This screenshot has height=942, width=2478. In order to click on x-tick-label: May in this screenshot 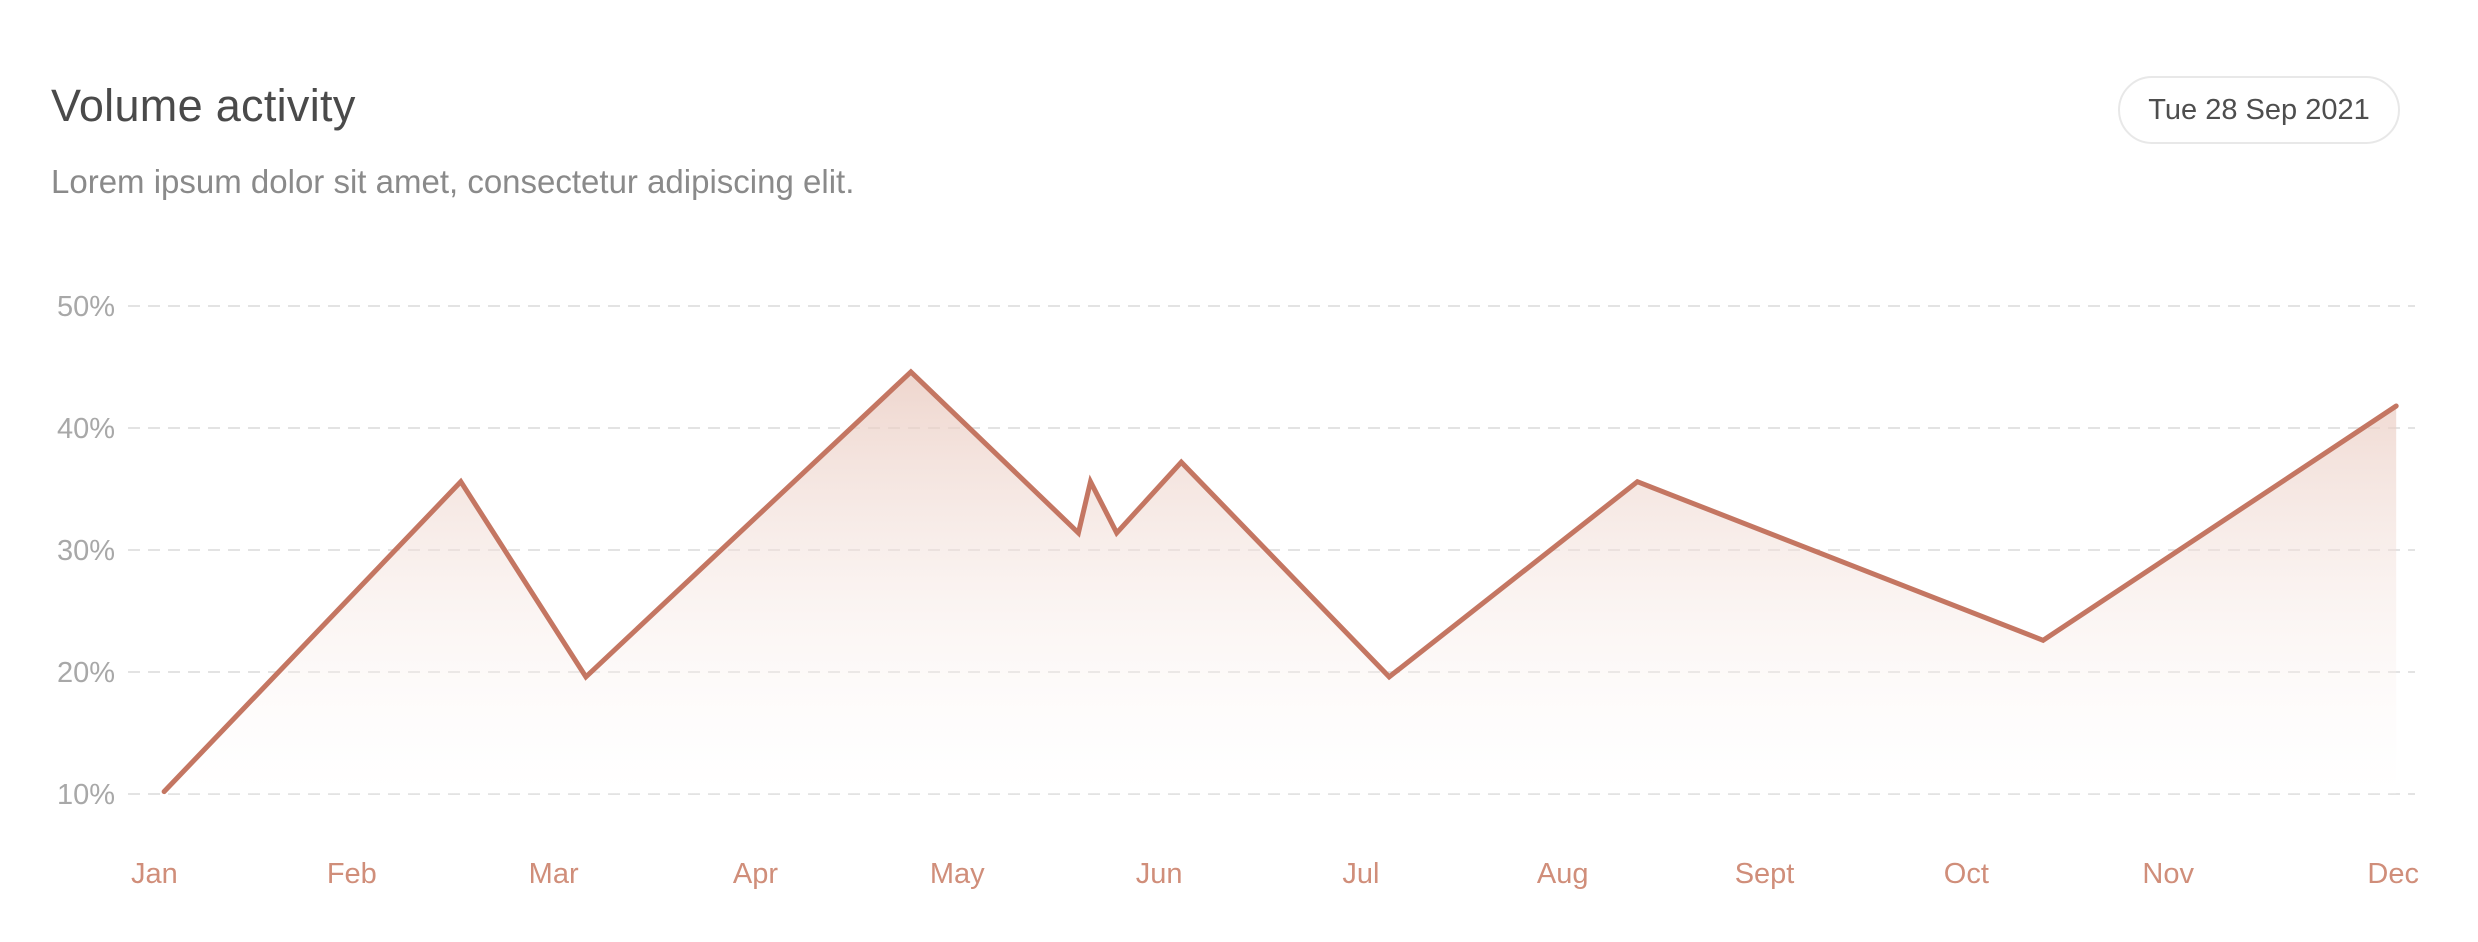, I will do `click(957, 874)`.